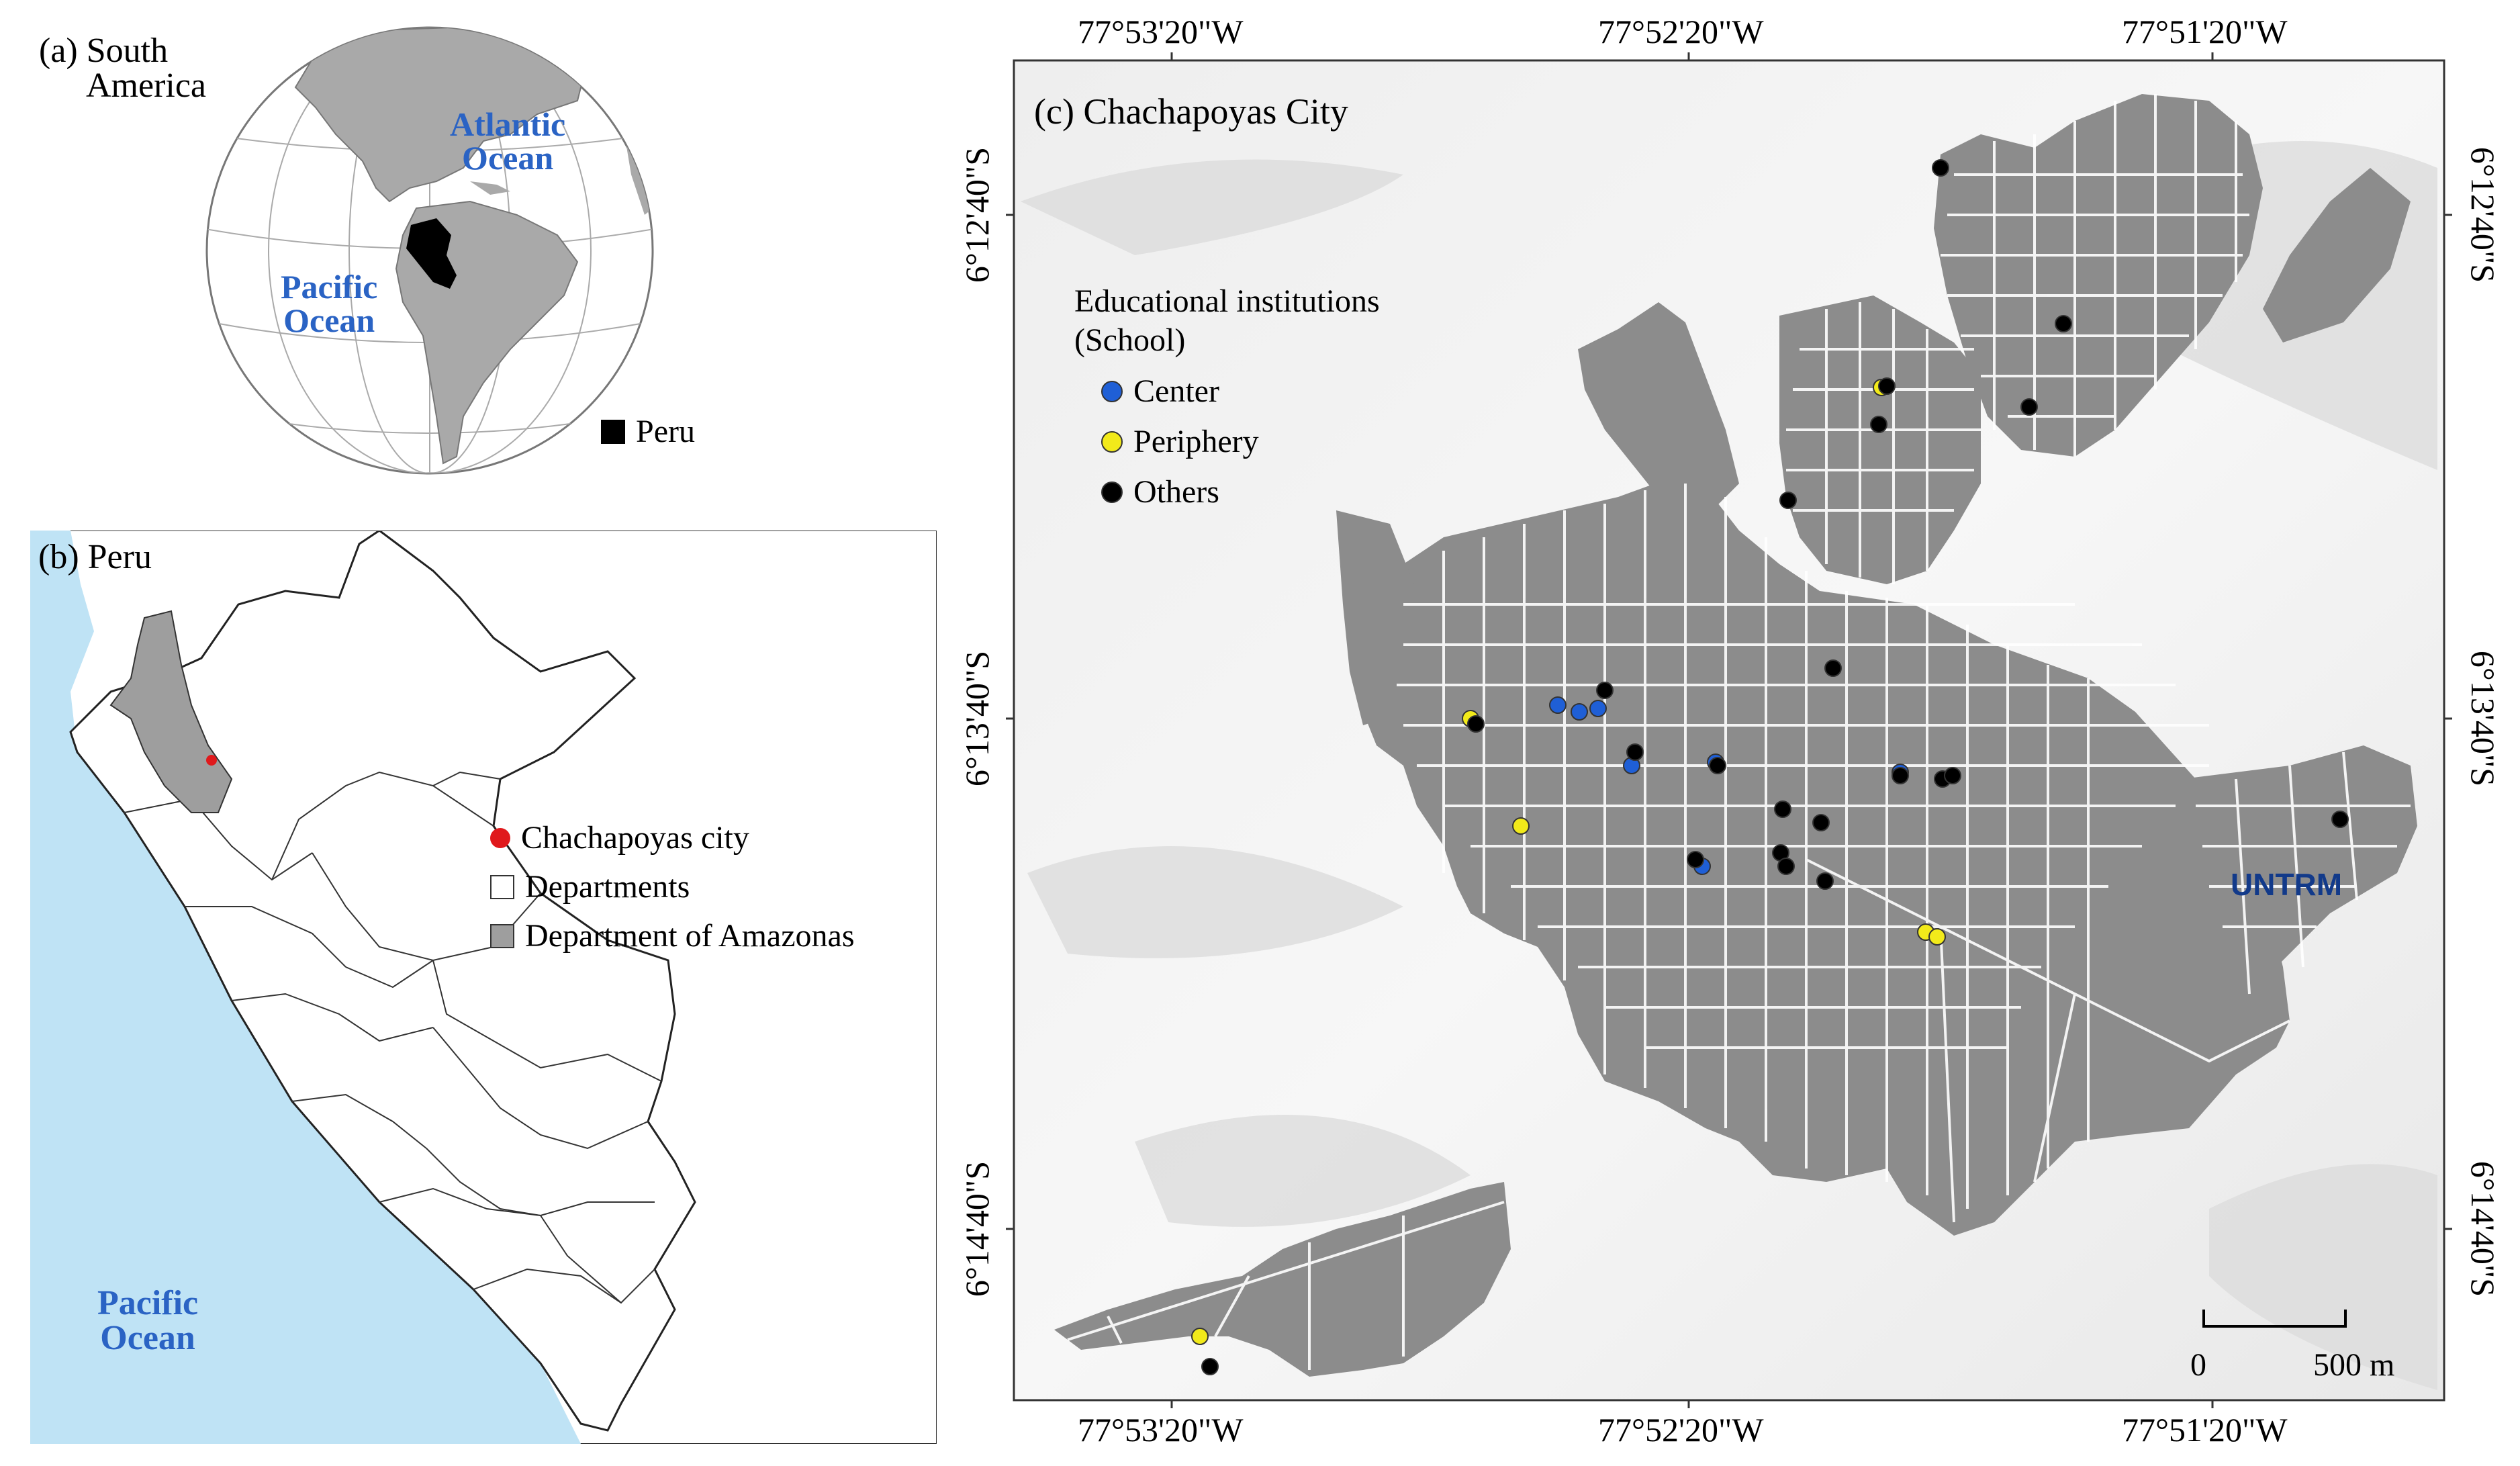  What do you see at coordinates (666, 431) in the screenshot?
I see `peru-legend-label: Peru` at bounding box center [666, 431].